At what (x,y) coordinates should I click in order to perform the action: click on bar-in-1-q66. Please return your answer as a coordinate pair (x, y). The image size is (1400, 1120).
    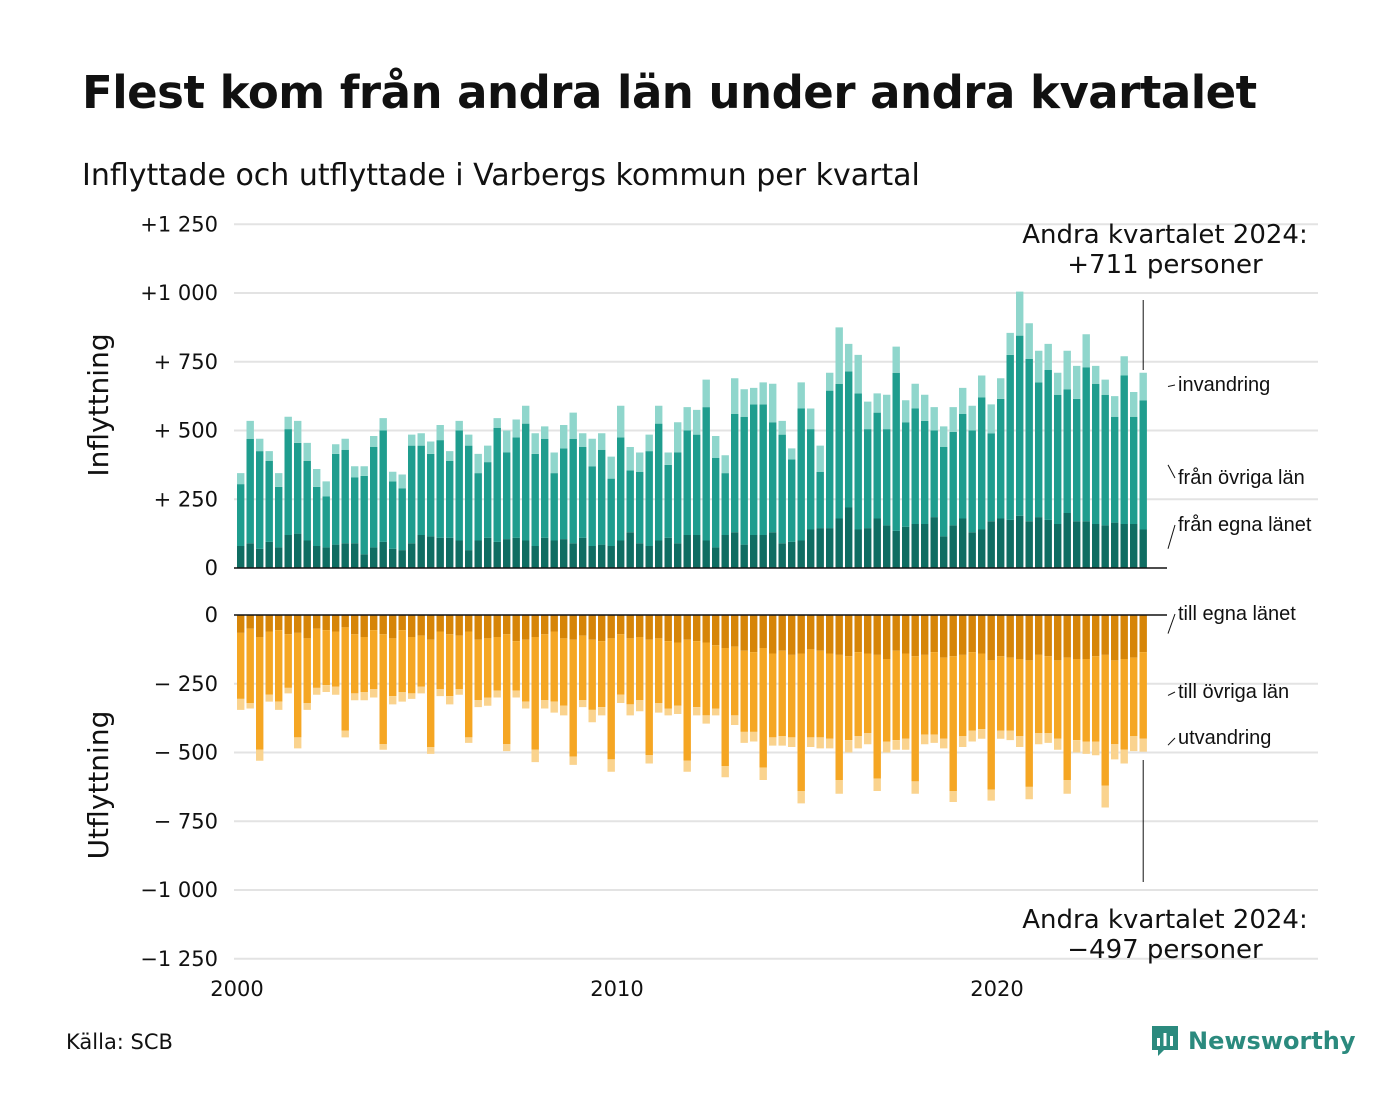
    Looking at the image, I should click on (868, 479).